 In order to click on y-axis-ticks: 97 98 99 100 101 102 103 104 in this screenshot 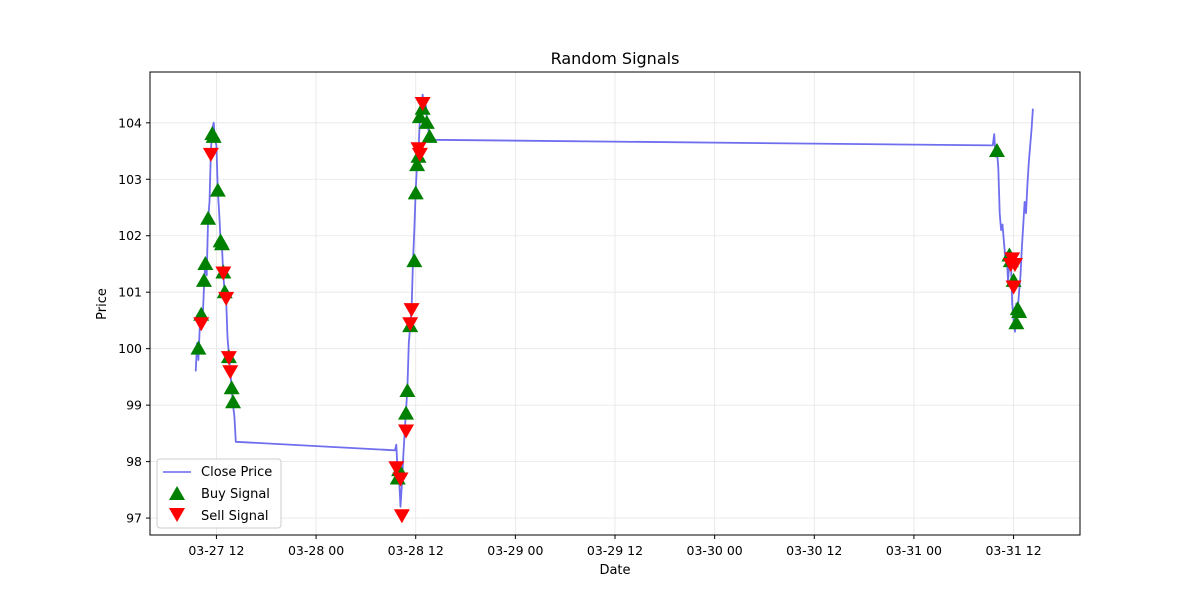, I will do `click(134, 320)`.